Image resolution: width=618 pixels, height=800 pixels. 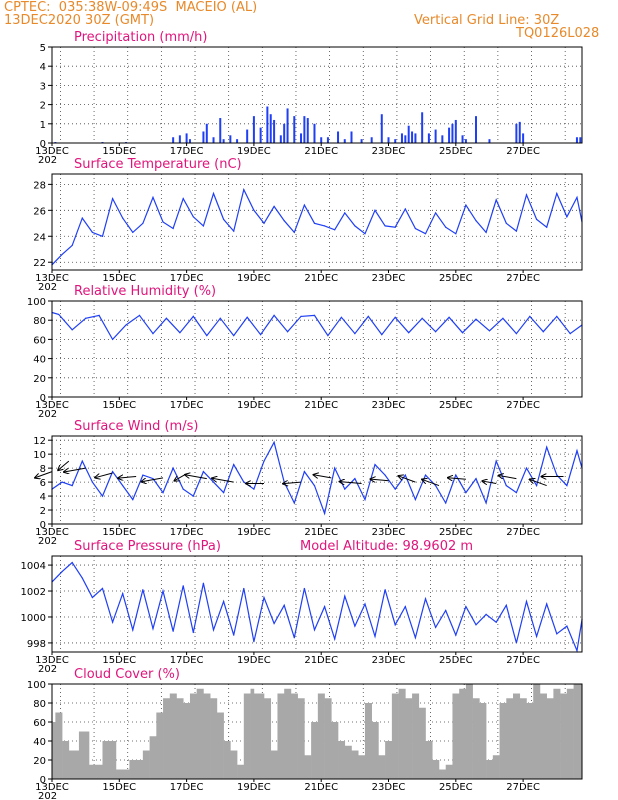 I want to click on x-tick-label: 15DEC, so click(x=119, y=532).